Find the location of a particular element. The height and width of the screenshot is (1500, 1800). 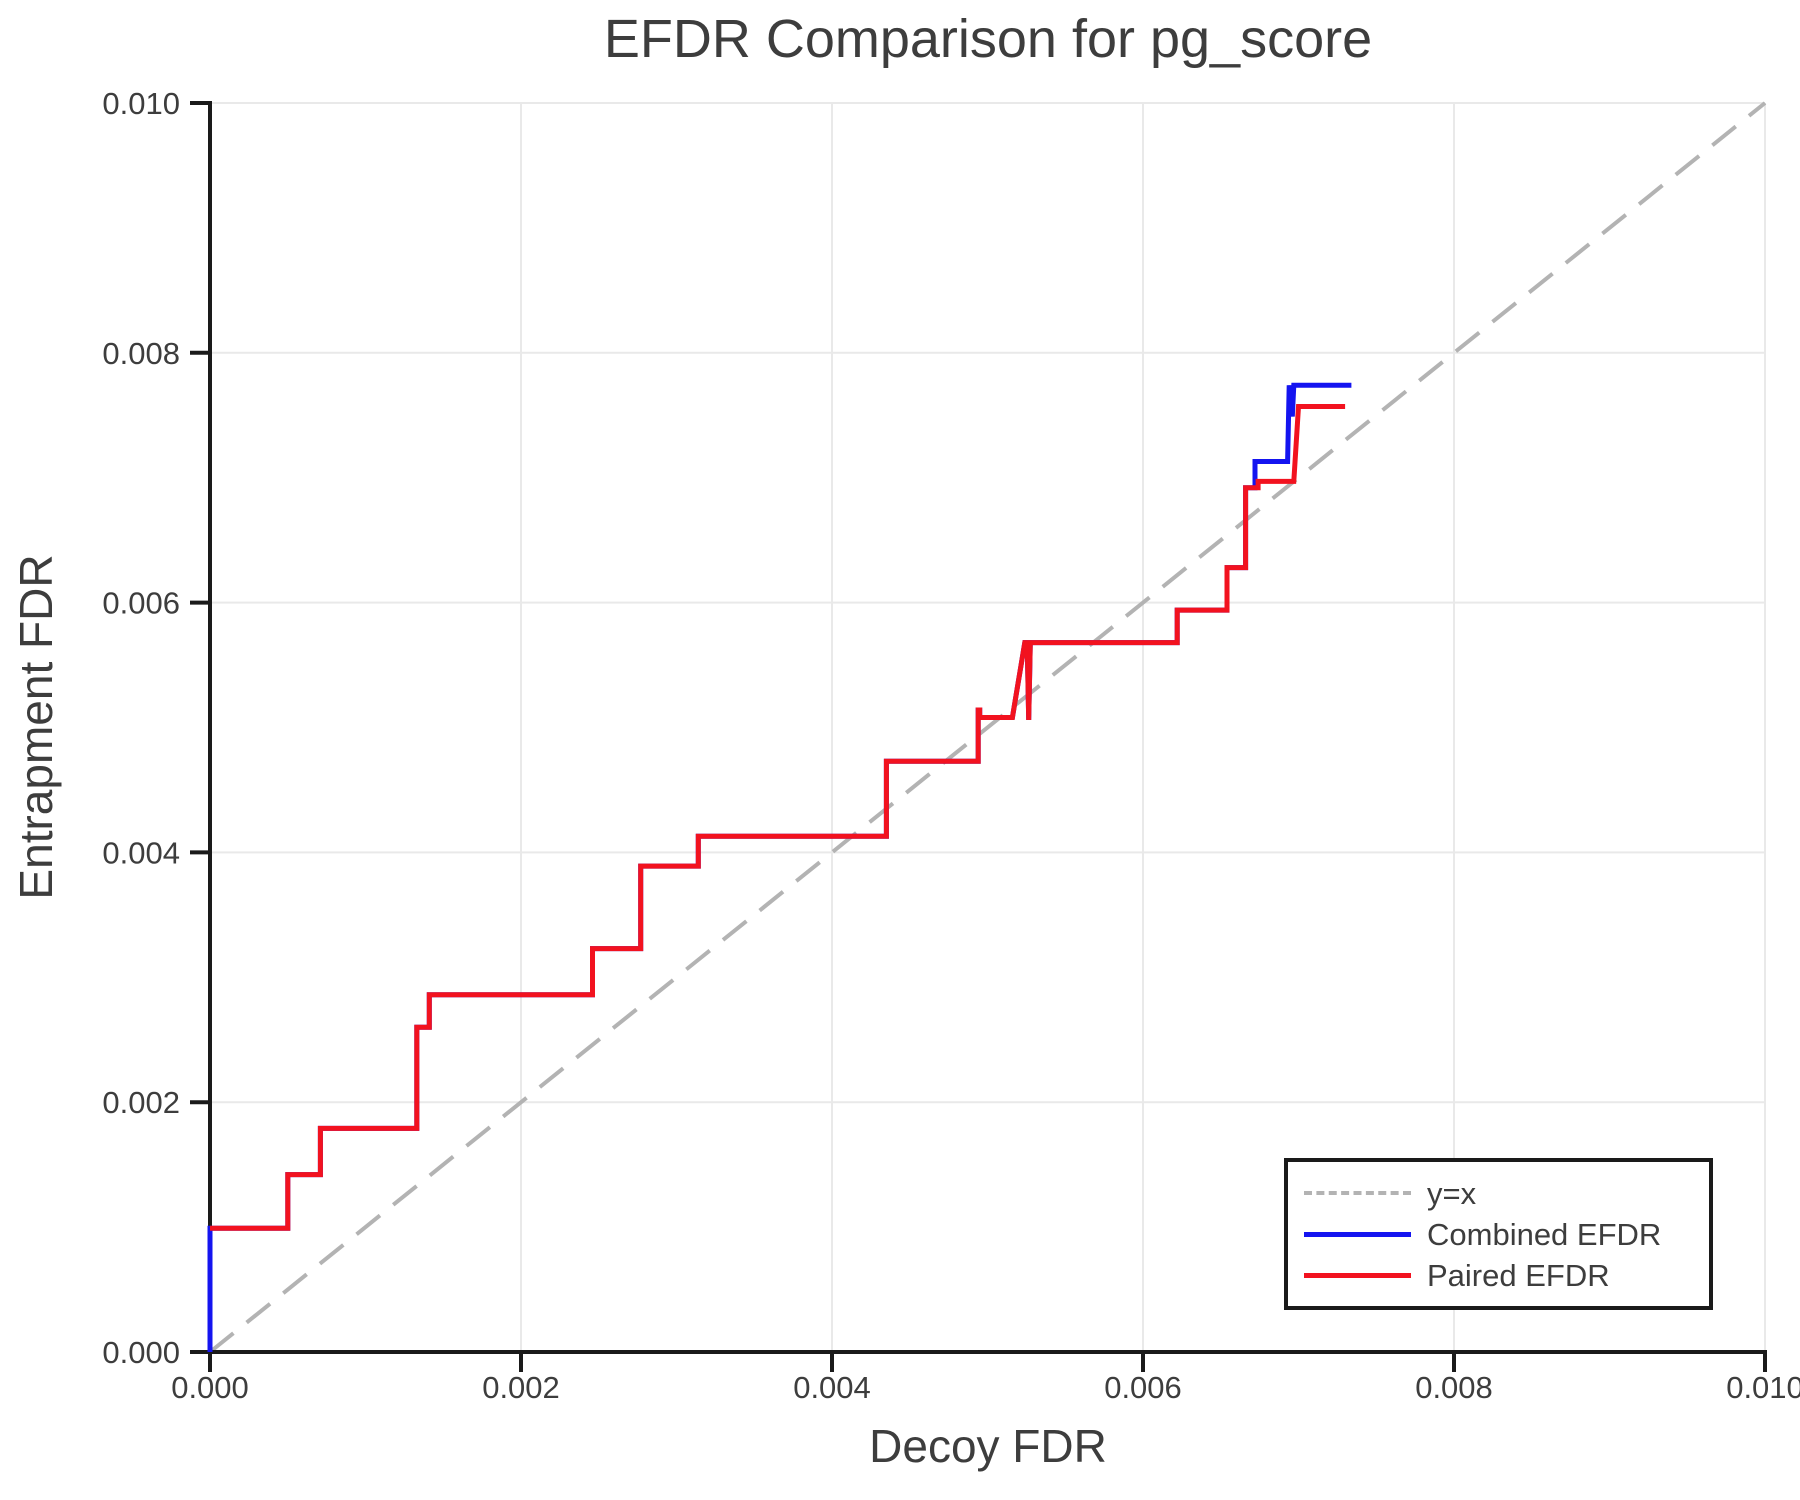

legend: y=x Combined EFDR Paired EFDR is located at coordinates (1498, 1234).